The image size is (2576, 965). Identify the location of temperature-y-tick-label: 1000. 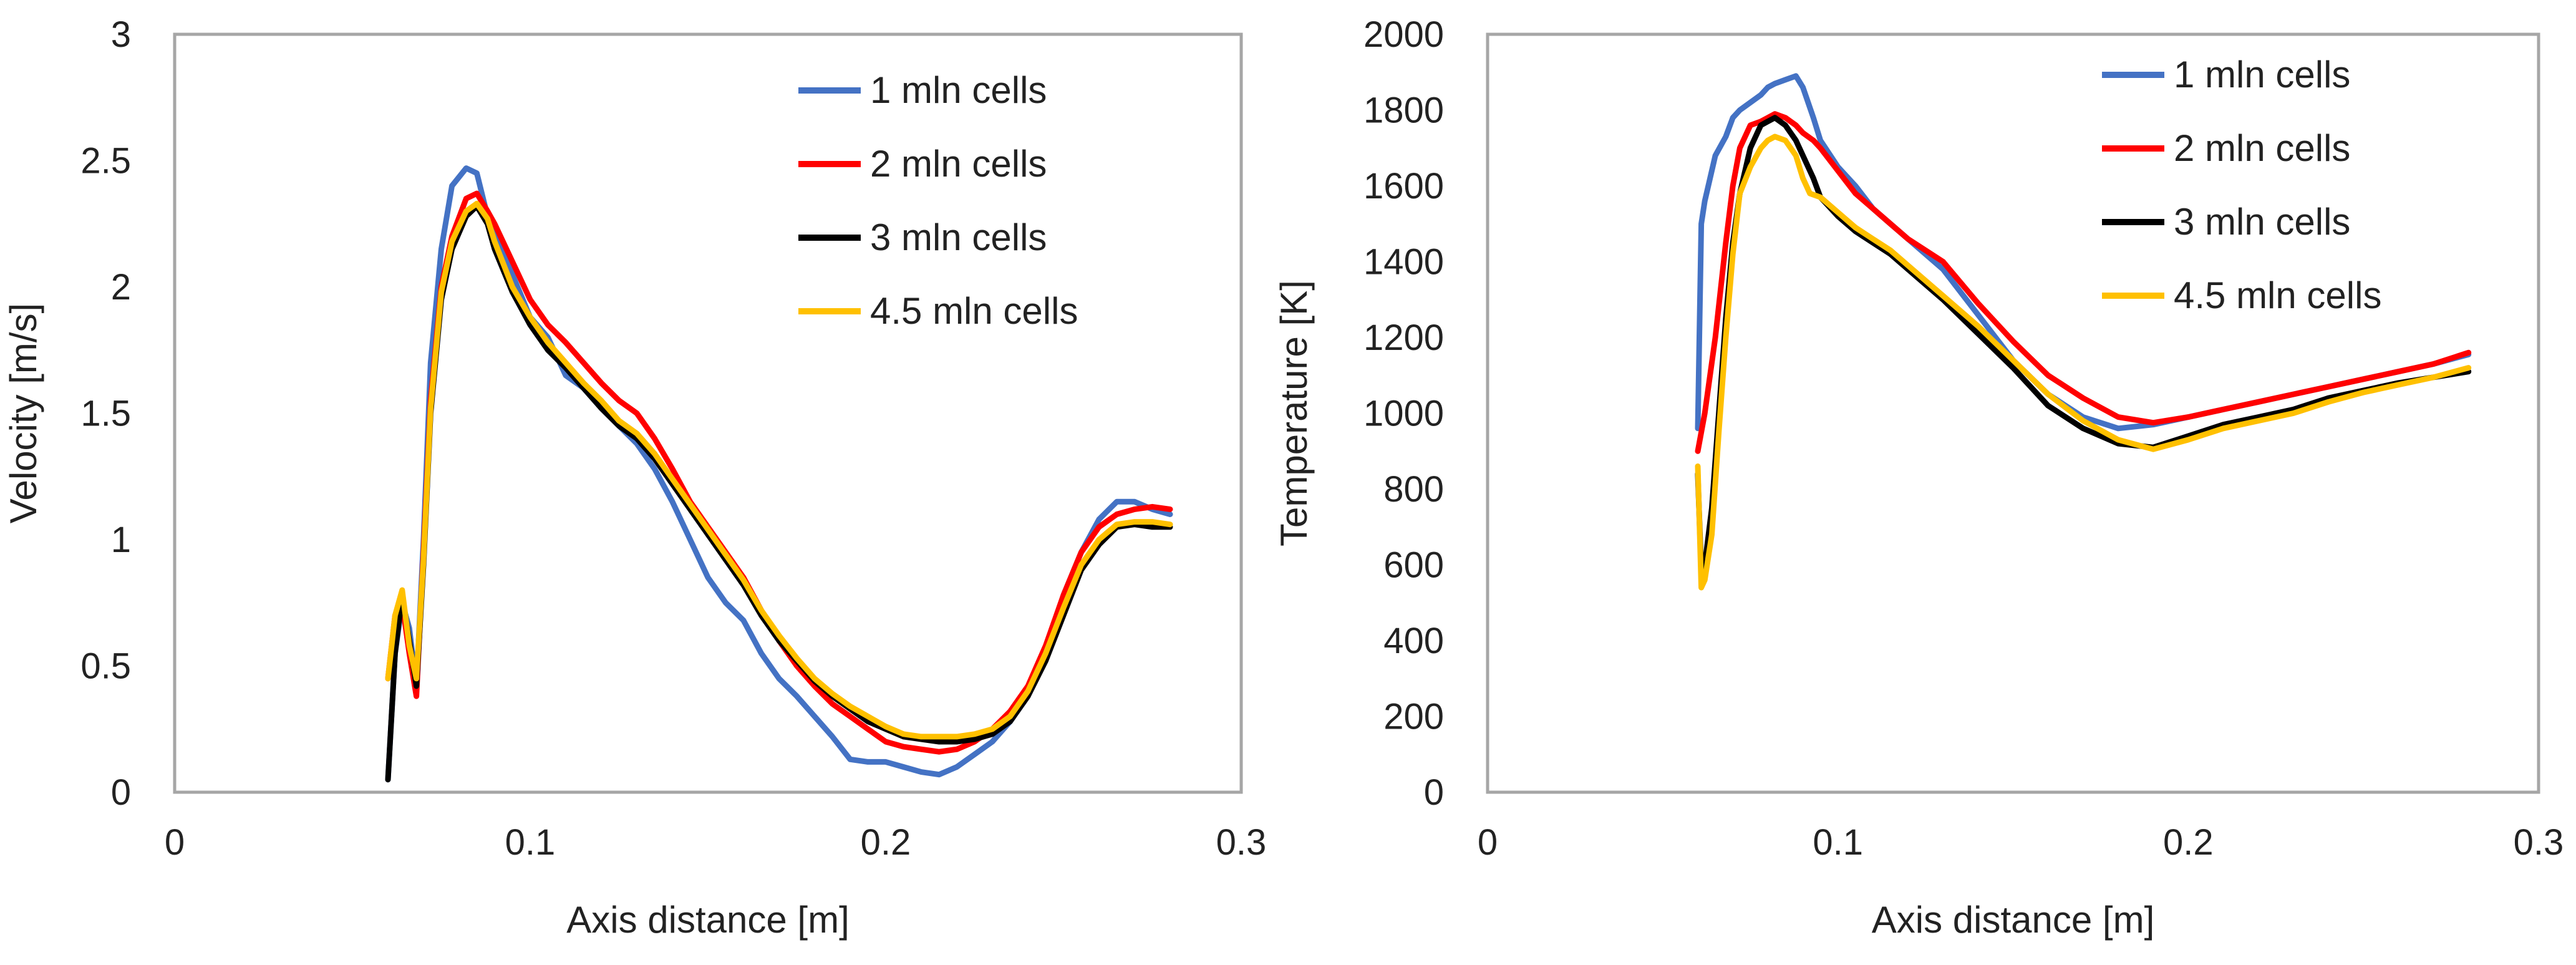
(1403, 414).